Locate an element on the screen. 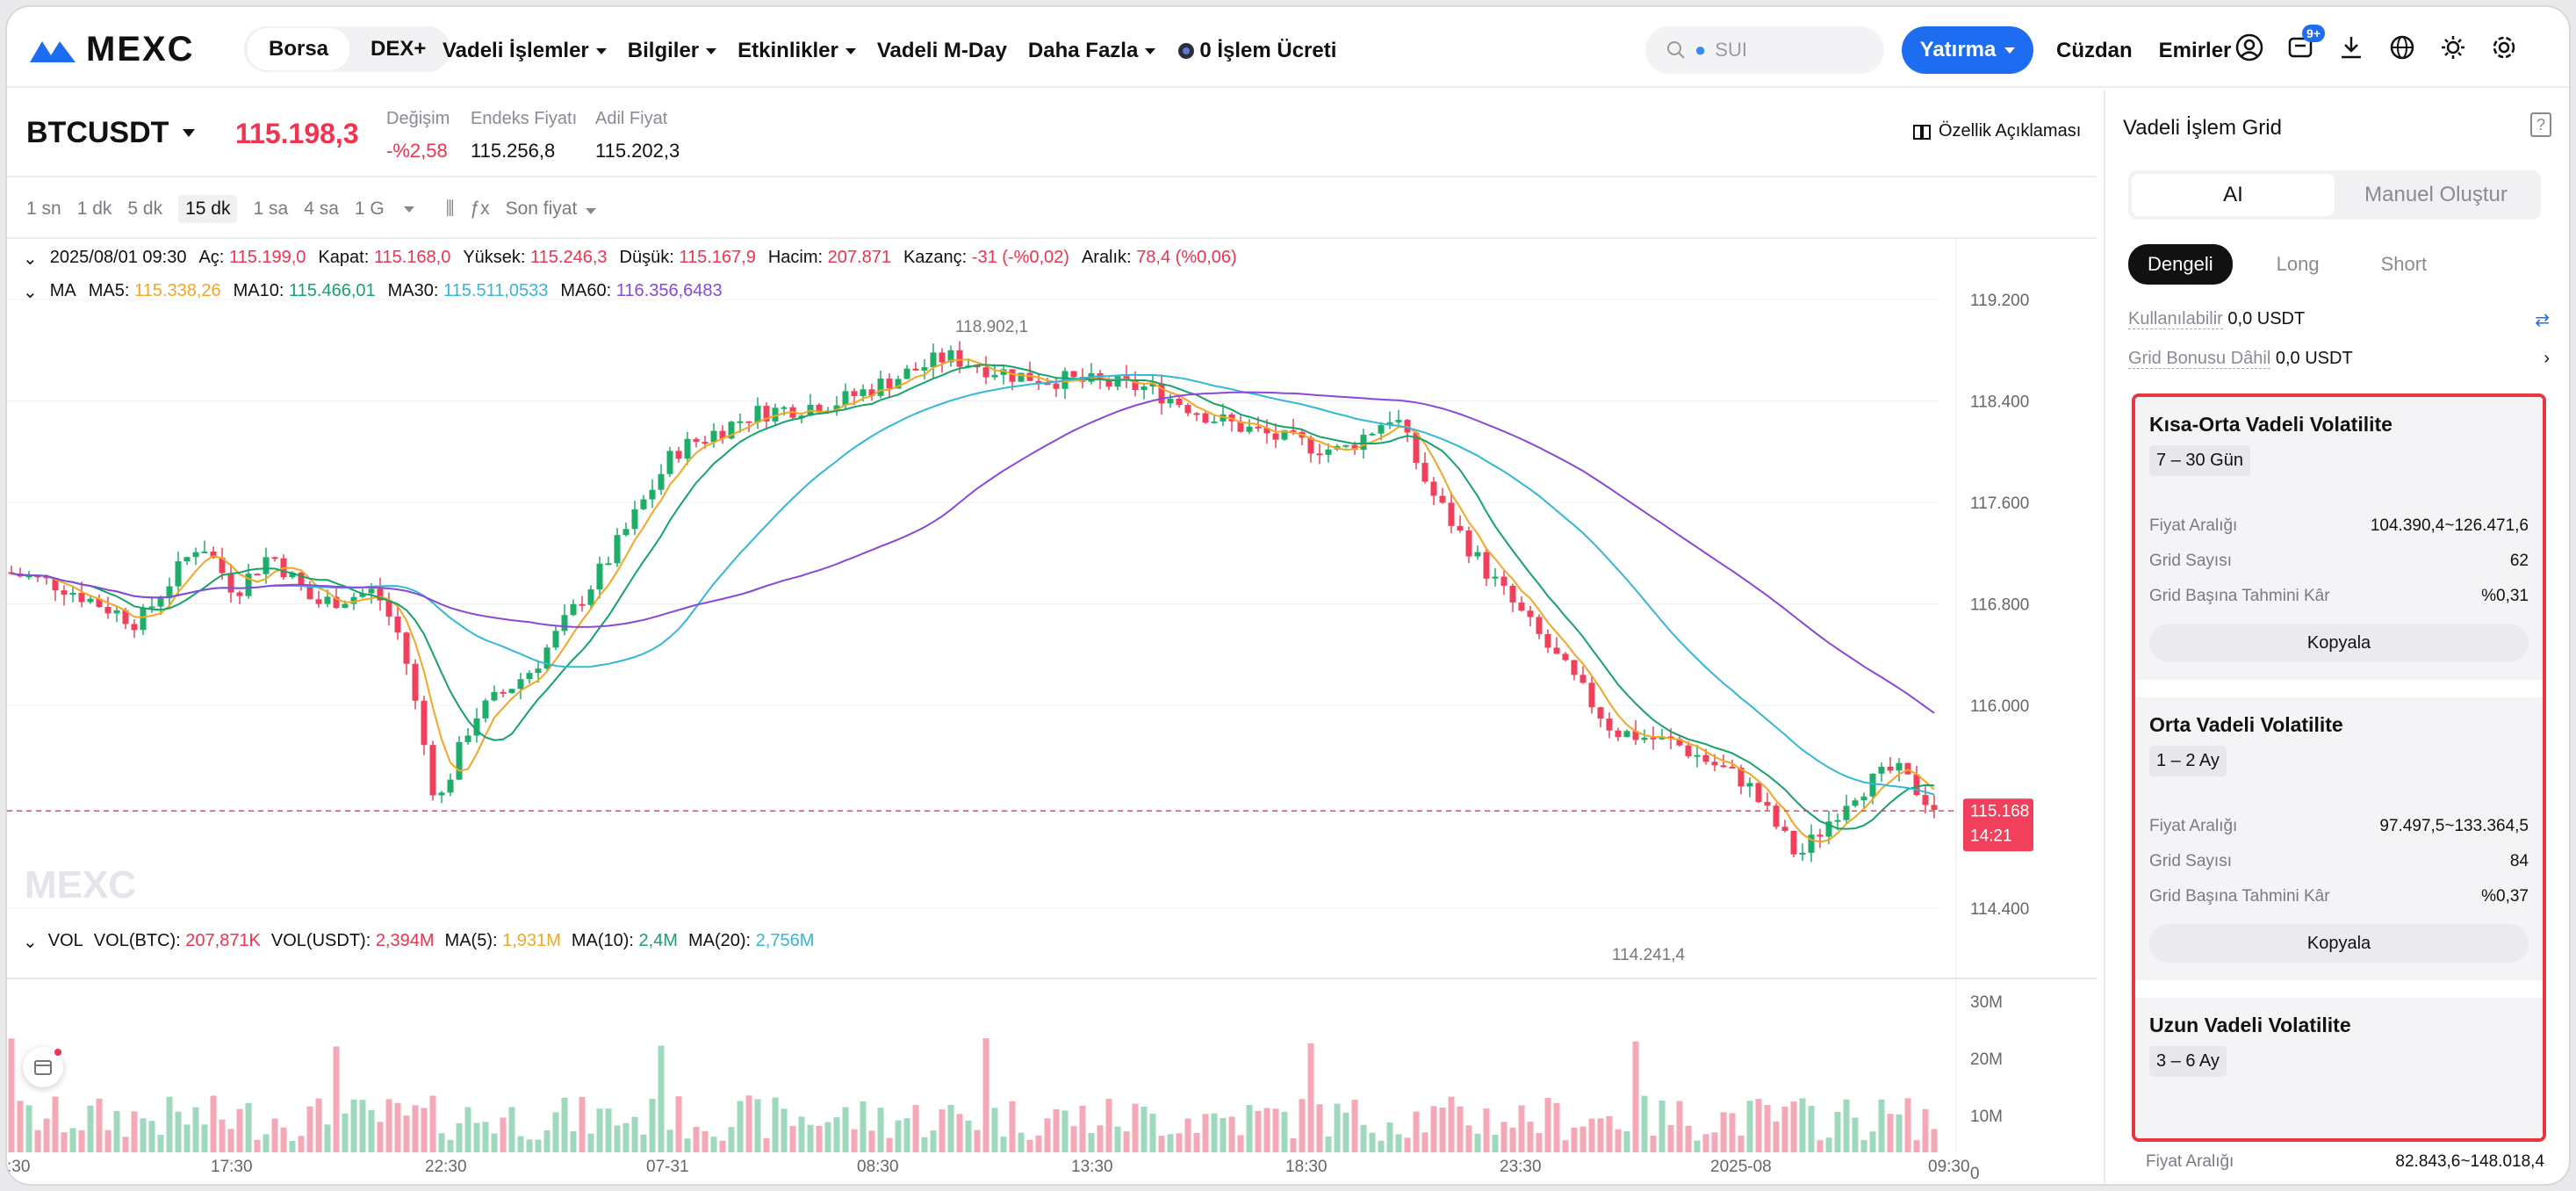  chevron-right-icon: › is located at coordinates (2547, 358).